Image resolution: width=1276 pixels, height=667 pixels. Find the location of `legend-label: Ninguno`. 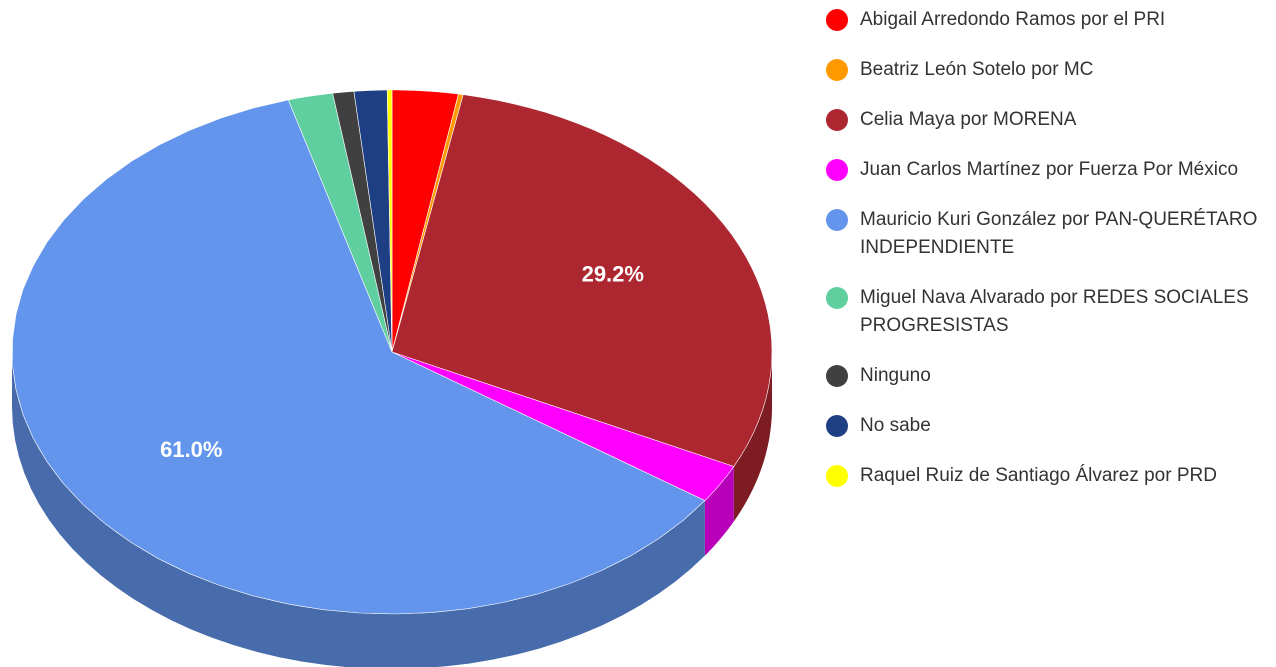

legend-label: Ninguno is located at coordinates (895, 375).